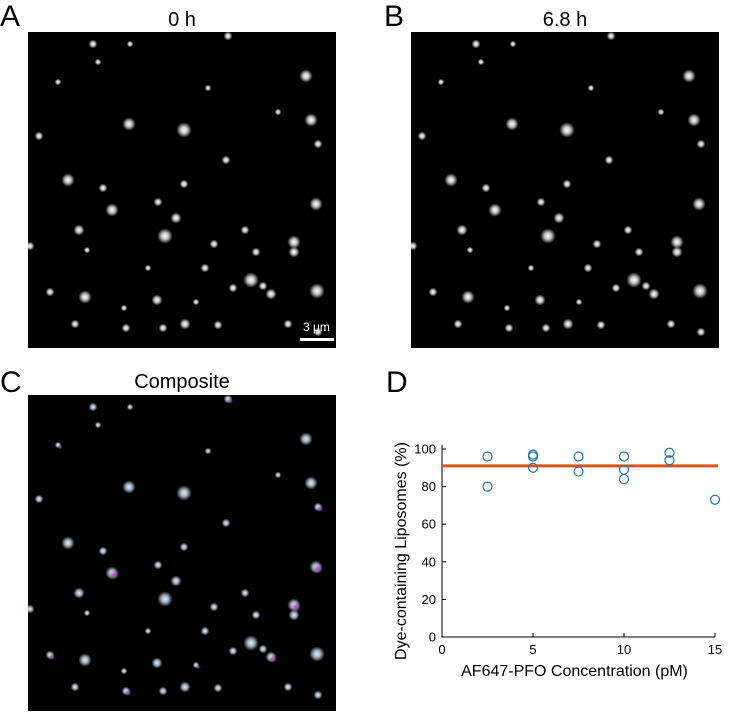  Describe the element at coordinates (441, 649) in the screenshot. I see `x-tick-label: 0` at that location.